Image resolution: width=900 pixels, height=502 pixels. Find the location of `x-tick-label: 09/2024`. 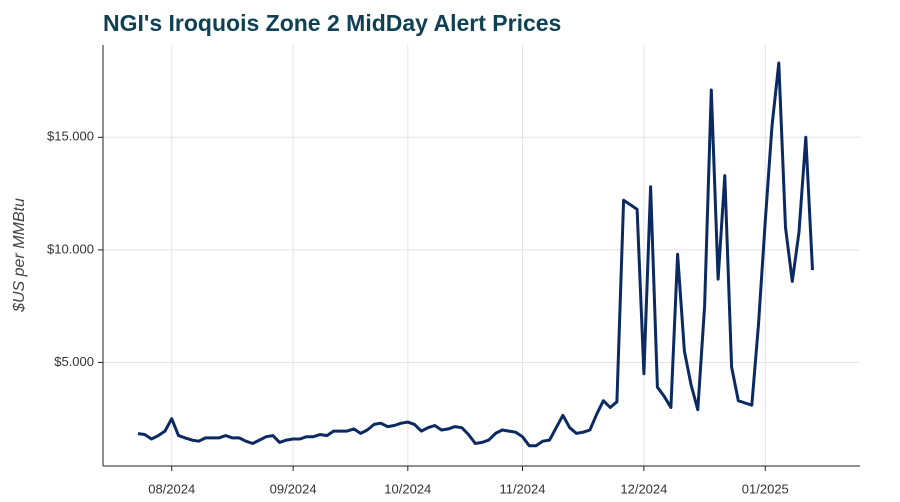

x-tick-label: 09/2024 is located at coordinates (293, 488).